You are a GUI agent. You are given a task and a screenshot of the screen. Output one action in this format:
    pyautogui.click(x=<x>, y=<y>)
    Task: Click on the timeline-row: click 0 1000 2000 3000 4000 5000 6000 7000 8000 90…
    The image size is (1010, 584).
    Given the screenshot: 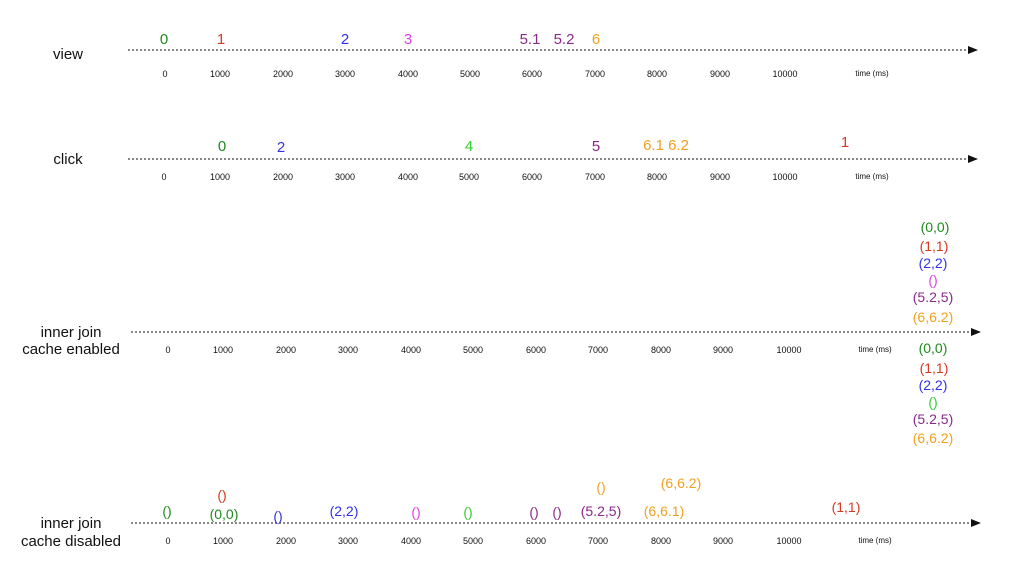 What is the action you would take?
    pyautogui.click(x=515, y=158)
    